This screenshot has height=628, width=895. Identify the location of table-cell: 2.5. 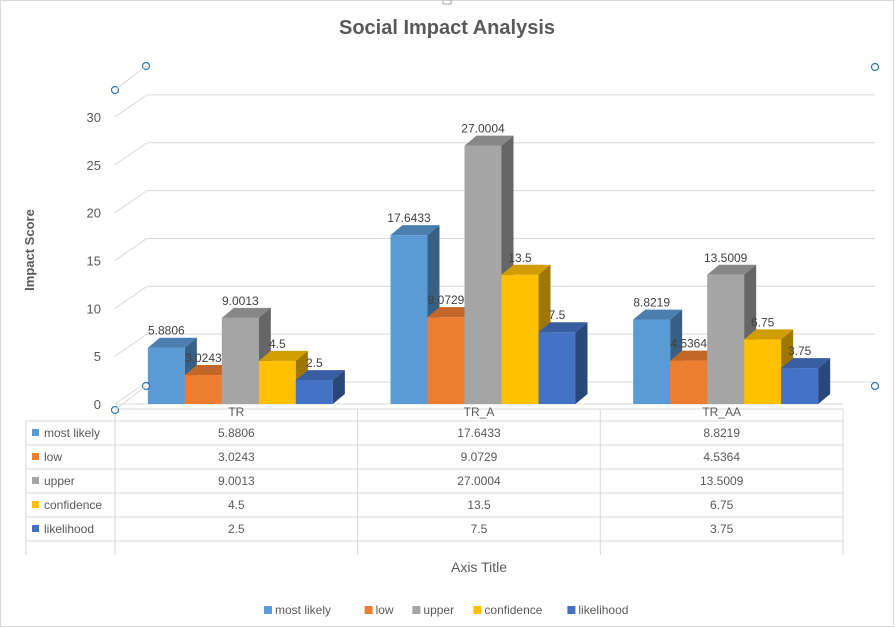
(236, 529).